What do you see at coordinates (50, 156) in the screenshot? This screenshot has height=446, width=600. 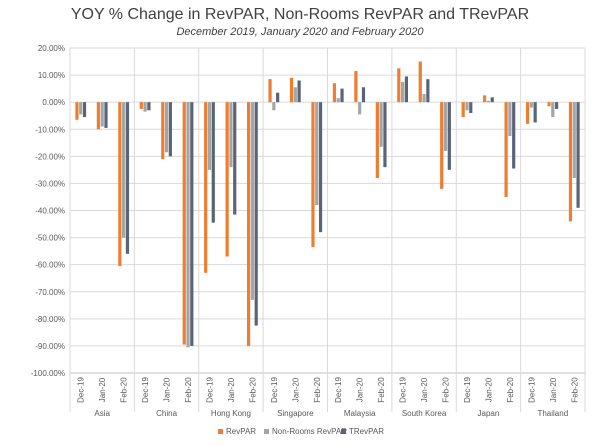 I see `y-tick-label: -20.00%` at bounding box center [50, 156].